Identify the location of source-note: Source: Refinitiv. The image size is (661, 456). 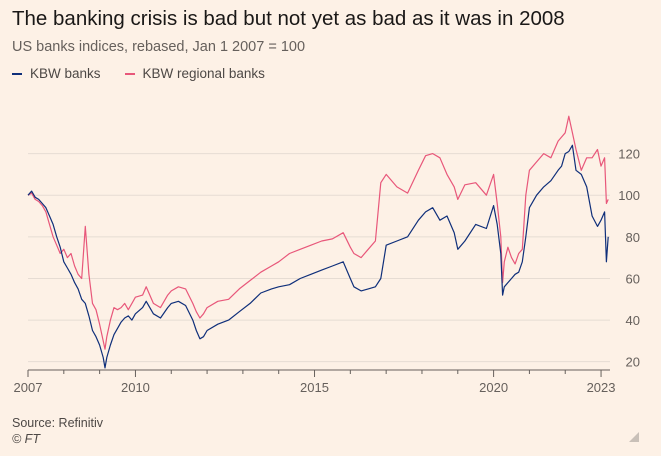
(58, 423).